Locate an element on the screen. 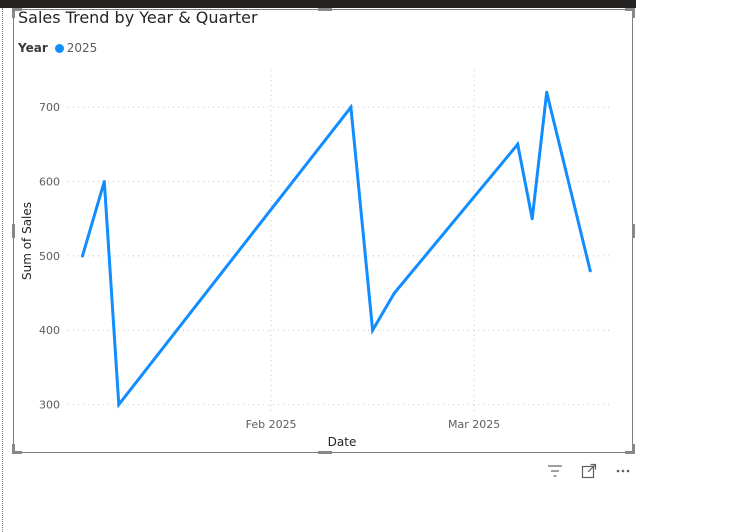  x-tick-label-0: Feb 2025 is located at coordinates (271, 424).